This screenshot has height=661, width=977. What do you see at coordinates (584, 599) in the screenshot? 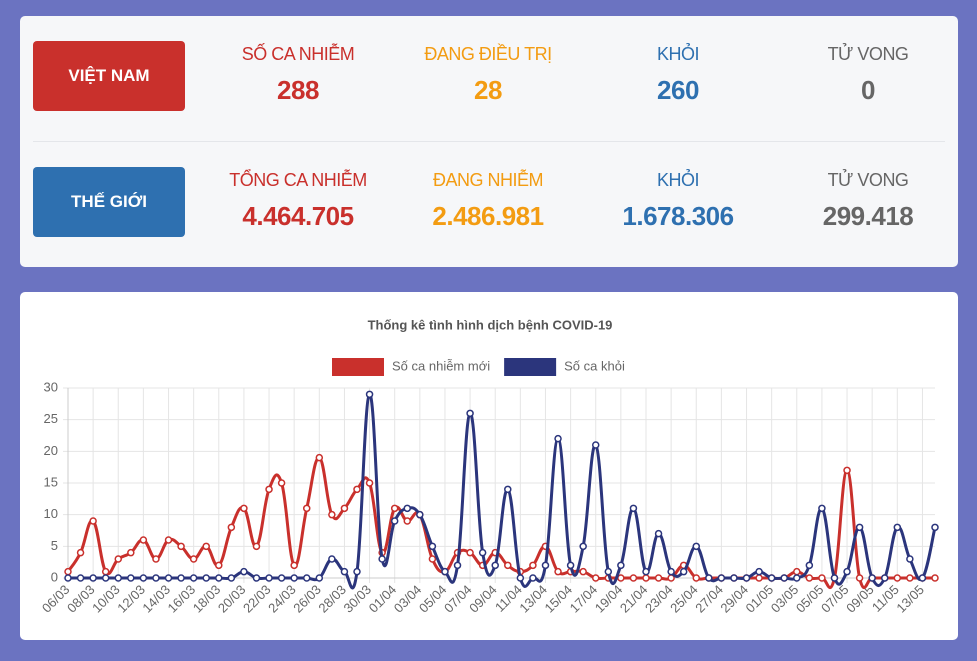
I see `x-tick-label: 17/04` at bounding box center [584, 599].